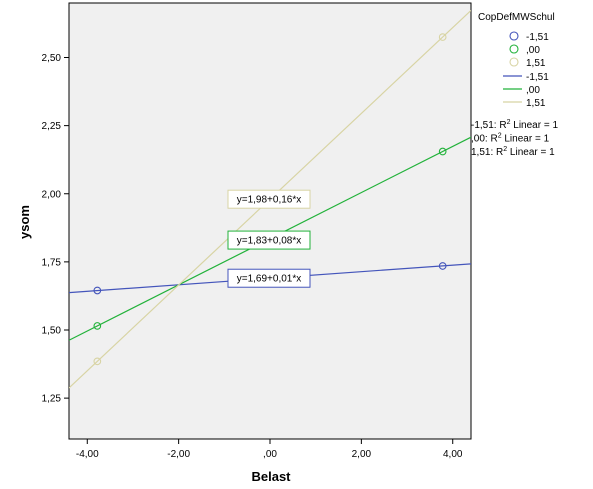  I want to click on x-tick-label: -2,00, so click(178, 454).